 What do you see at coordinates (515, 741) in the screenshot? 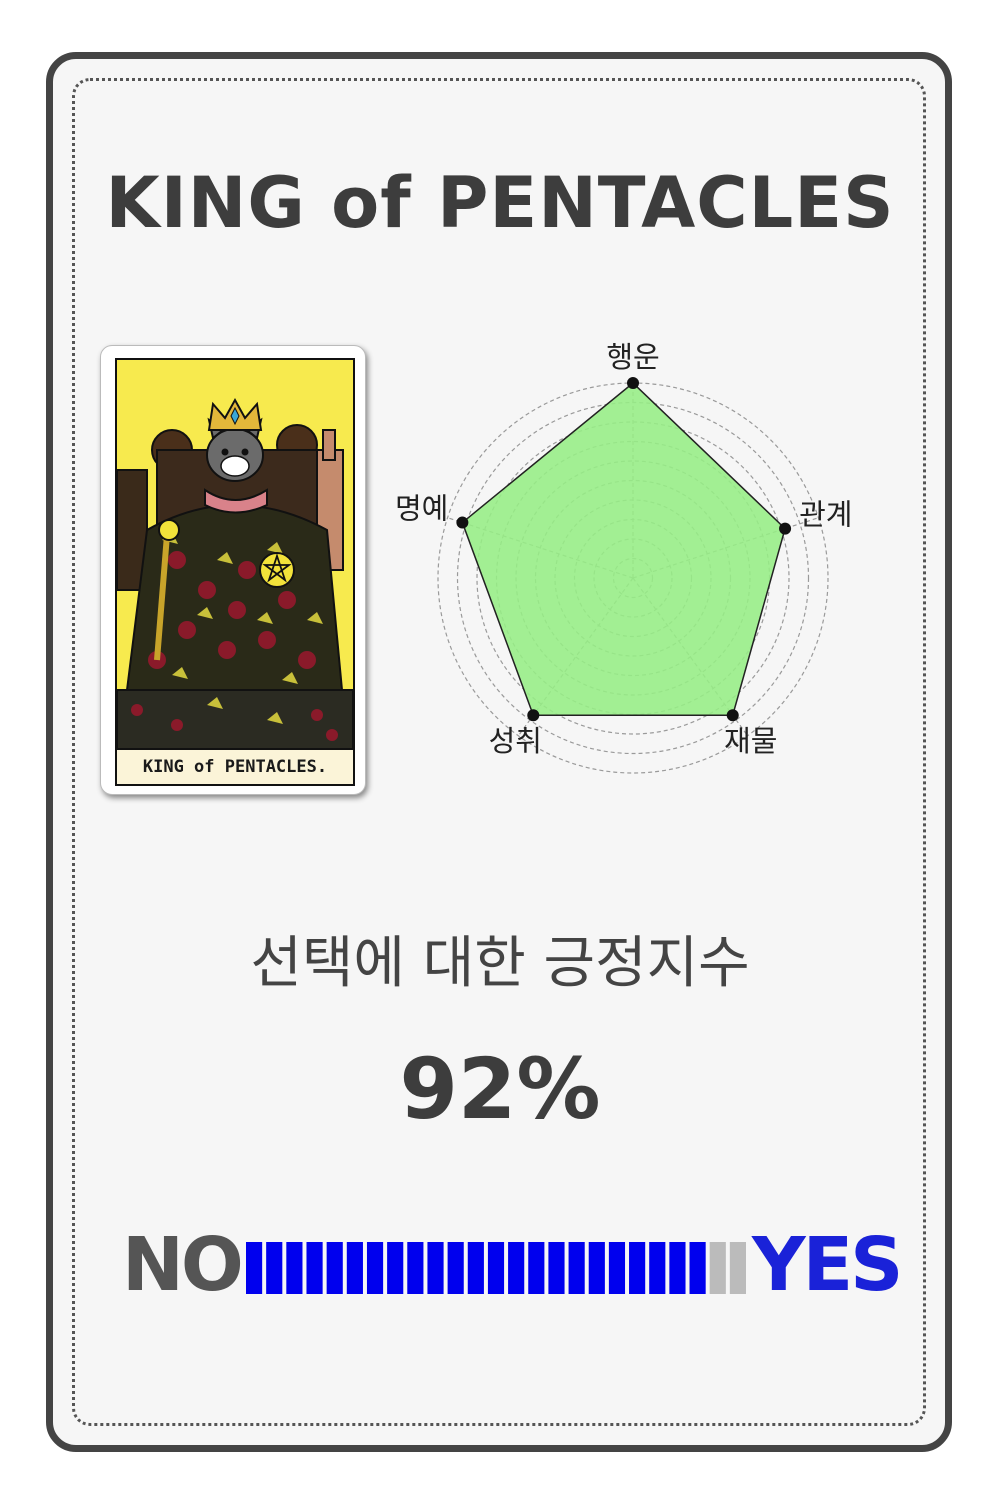
I see `radar-axis-label: 성취` at bounding box center [515, 741].